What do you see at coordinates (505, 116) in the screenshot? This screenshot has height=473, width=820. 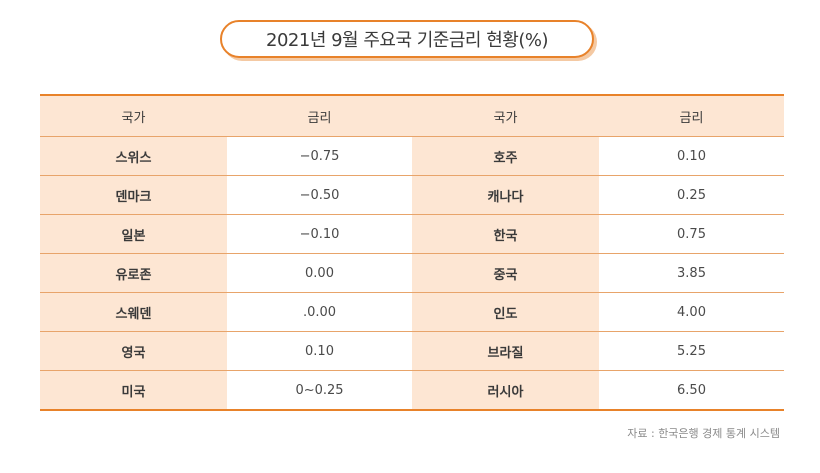 I see `header-country-right: 국가` at bounding box center [505, 116].